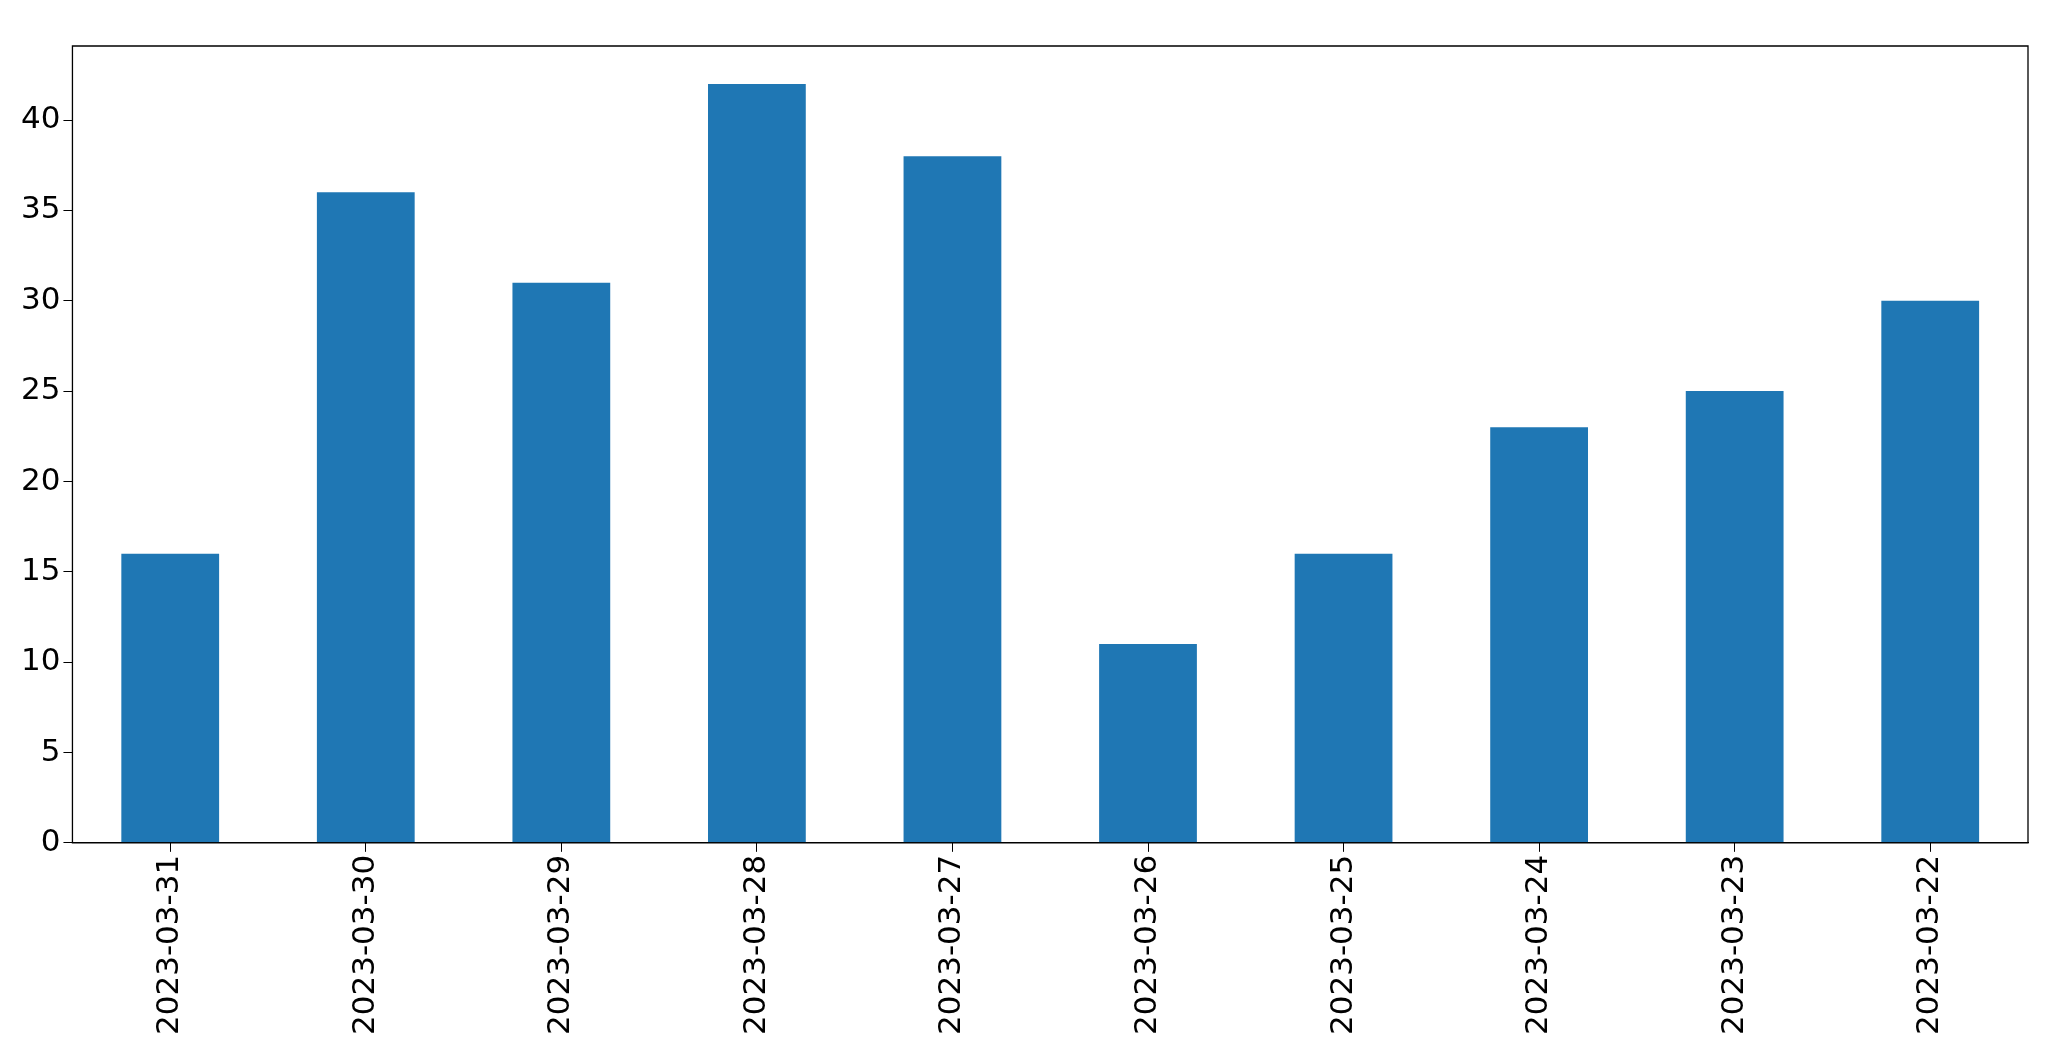 The height and width of the screenshot is (1061, 2071). What do you see at coordinates (40, 297) in the screenshot?
I see `y-tick-label: 30` at bounding box center [40, 297].